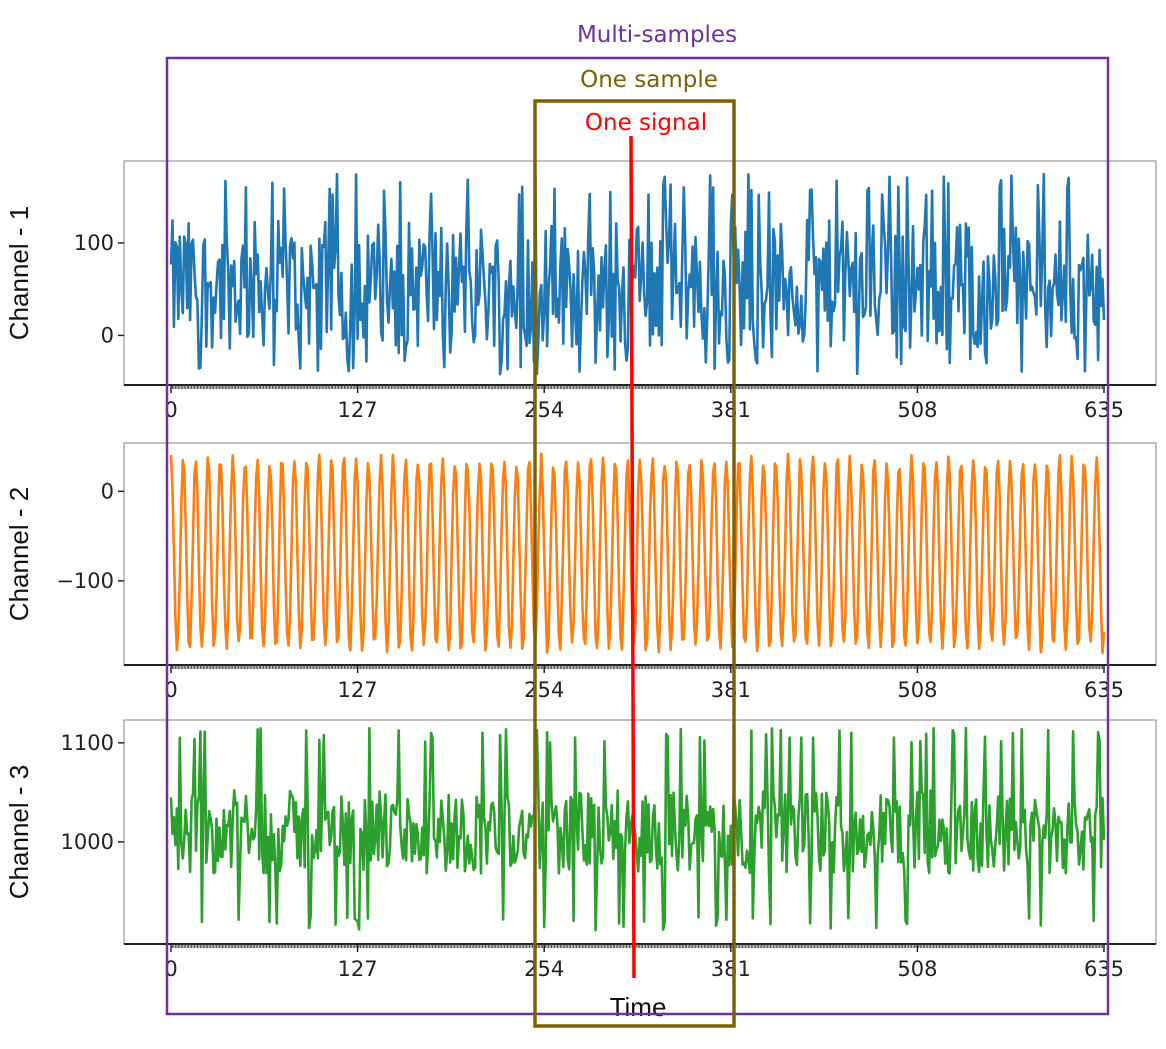  What do you see at coordinates (19, 273) in the screenshot?
I see `y-axis-title: Channel - 1` at bounding box center [19, 273].